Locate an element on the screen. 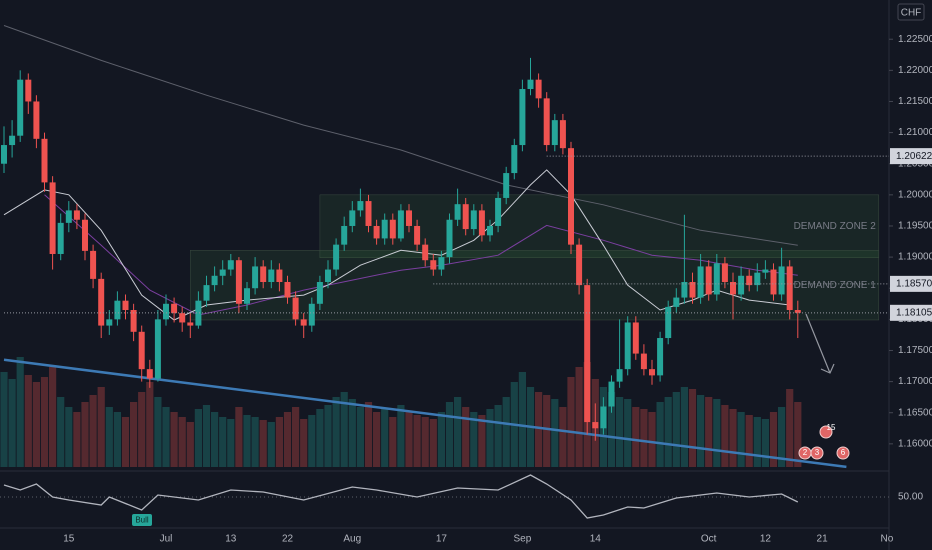 The image size is (932, 550). oscillator-tick-label: 50.00 is located at coordinates (910, 497).